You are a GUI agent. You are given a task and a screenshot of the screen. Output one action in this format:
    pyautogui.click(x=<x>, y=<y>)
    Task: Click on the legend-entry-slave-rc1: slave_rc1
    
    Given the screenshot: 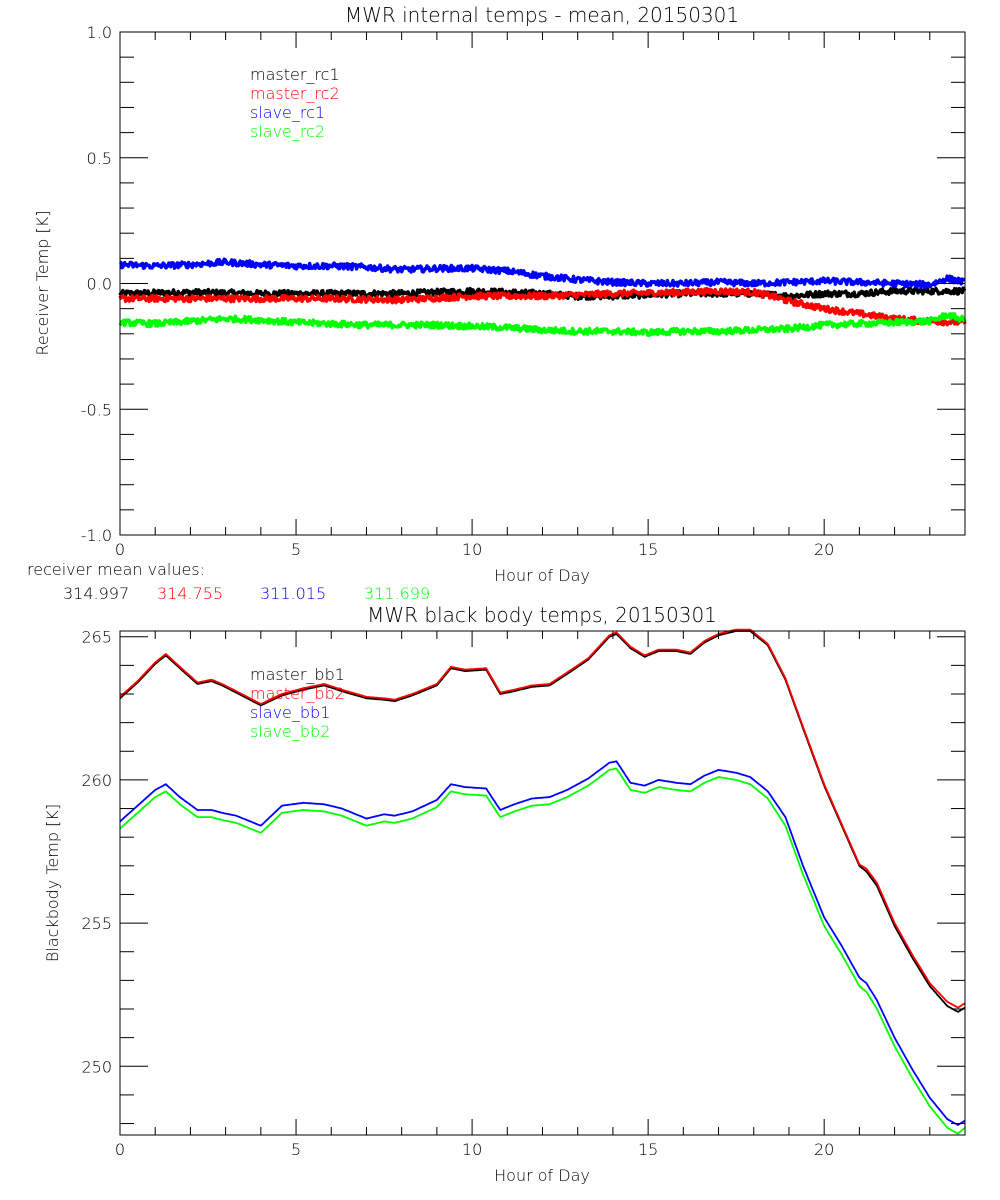 What is the action you would take?
    pyautogui.click(x=287, y=112)
    